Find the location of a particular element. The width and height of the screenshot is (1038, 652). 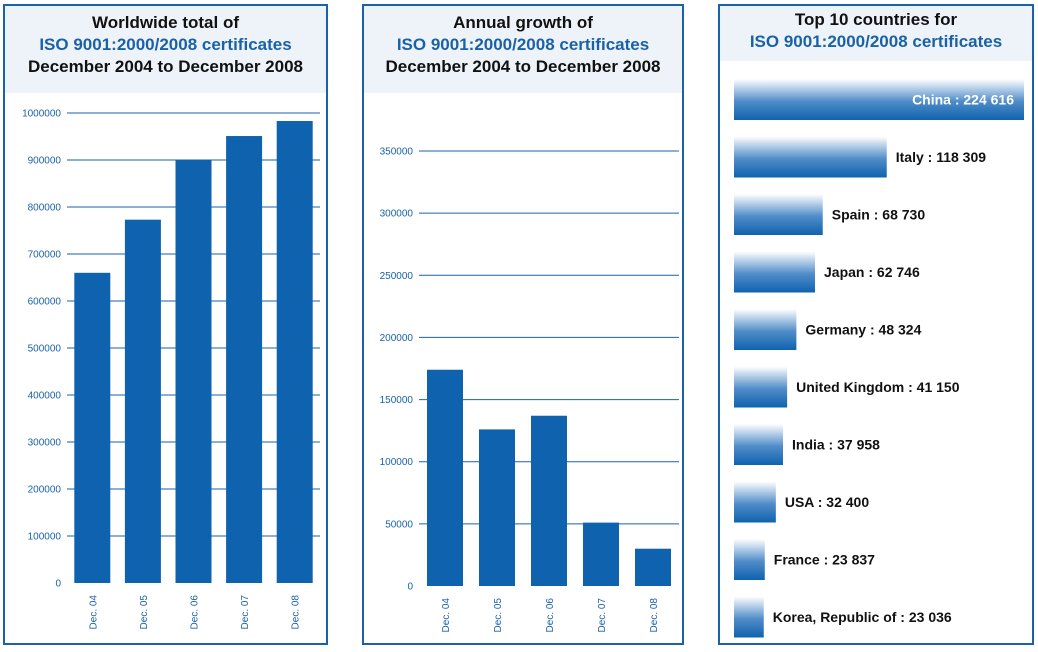

y-tick-label: 400000 is located at coordinates (45, 396).